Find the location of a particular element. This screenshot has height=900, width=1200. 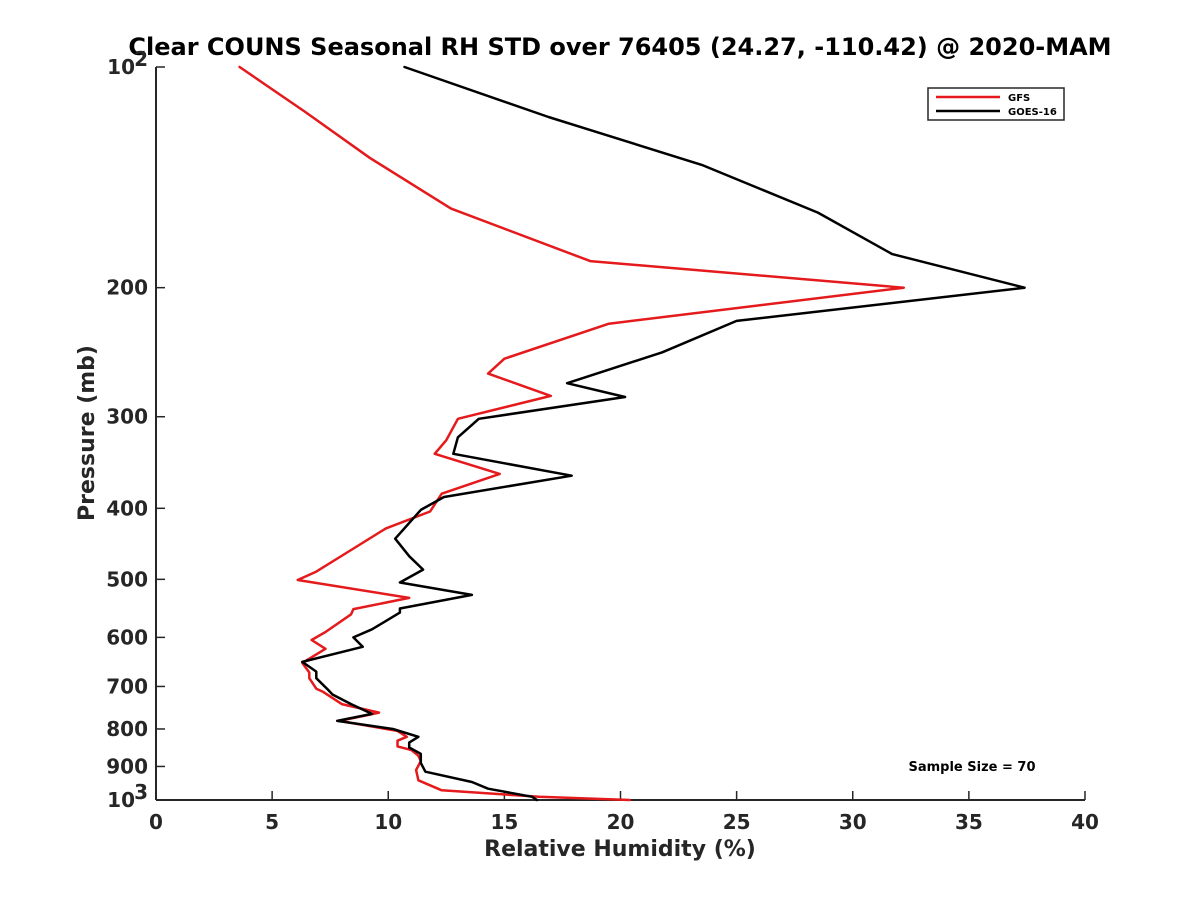

y-tick-exponent: 3 is located at coordinates (141, 792).